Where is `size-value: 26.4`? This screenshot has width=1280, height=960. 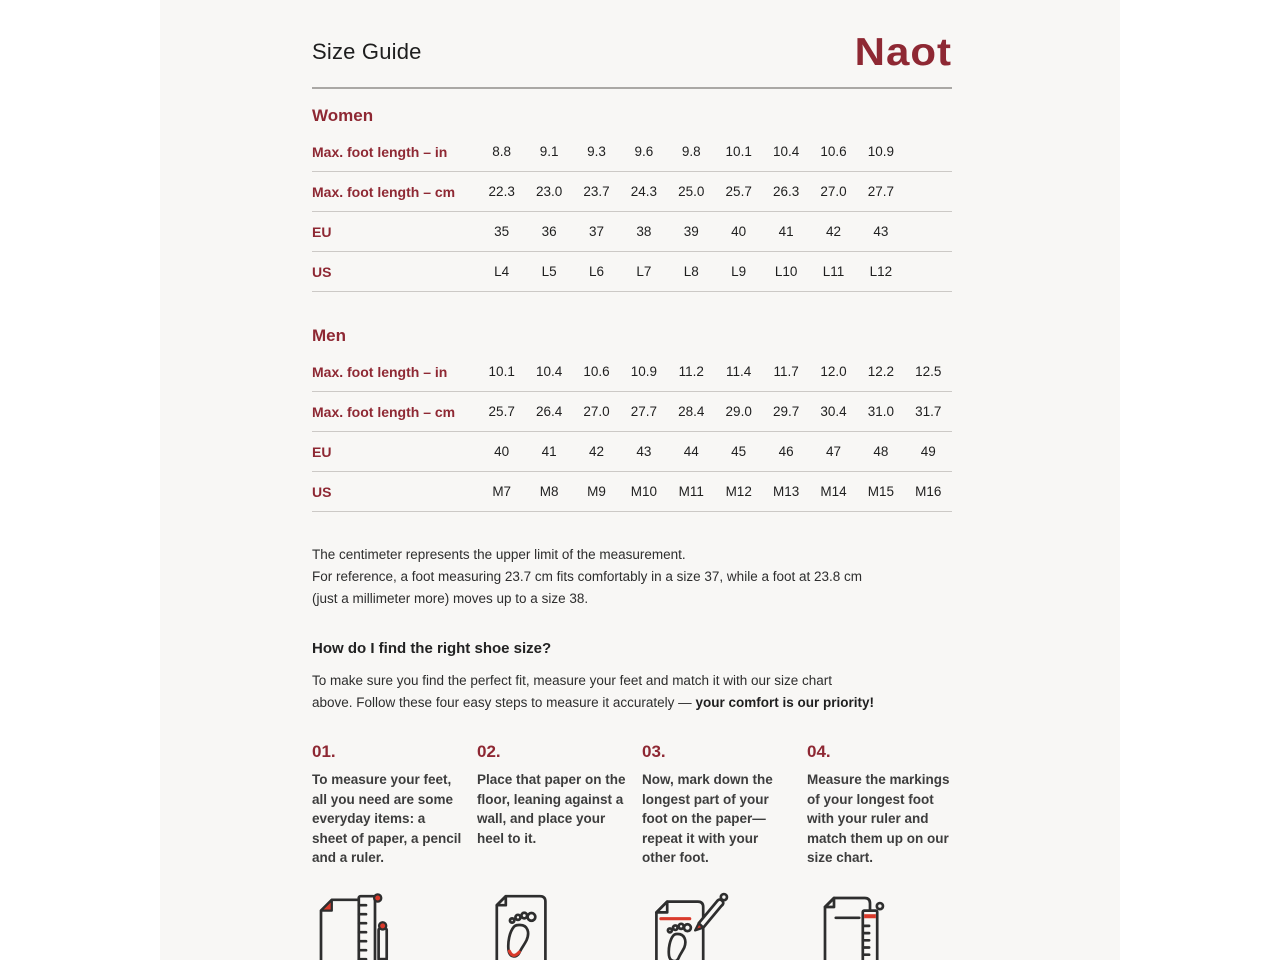
size-value: 26.4 is located at coordinates (549, 411).